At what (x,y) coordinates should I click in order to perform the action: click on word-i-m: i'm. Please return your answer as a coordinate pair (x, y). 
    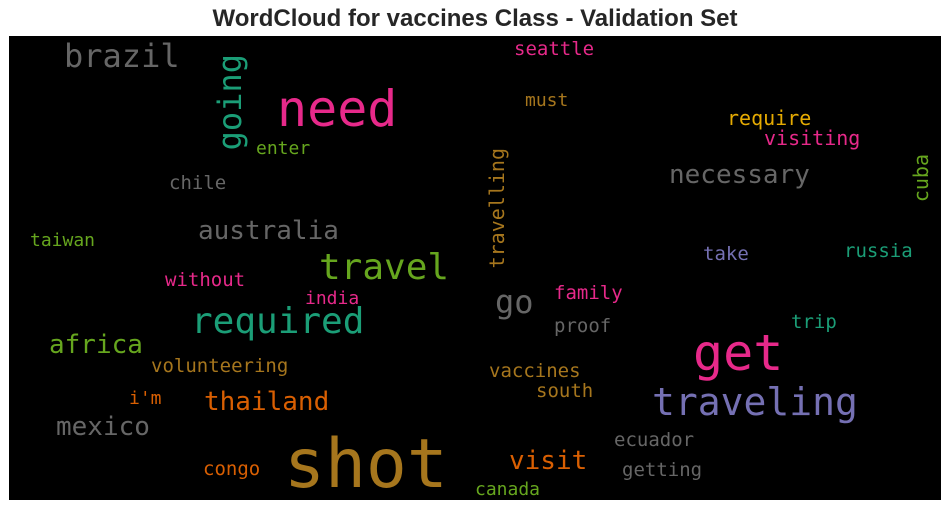
    Looking at the image, I should click on (145, 398).